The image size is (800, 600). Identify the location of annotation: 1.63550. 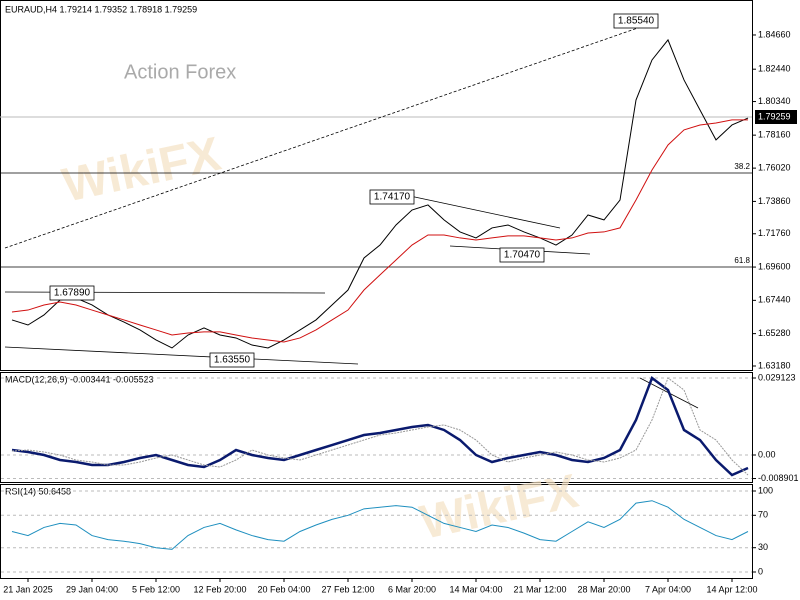
(232, 360).